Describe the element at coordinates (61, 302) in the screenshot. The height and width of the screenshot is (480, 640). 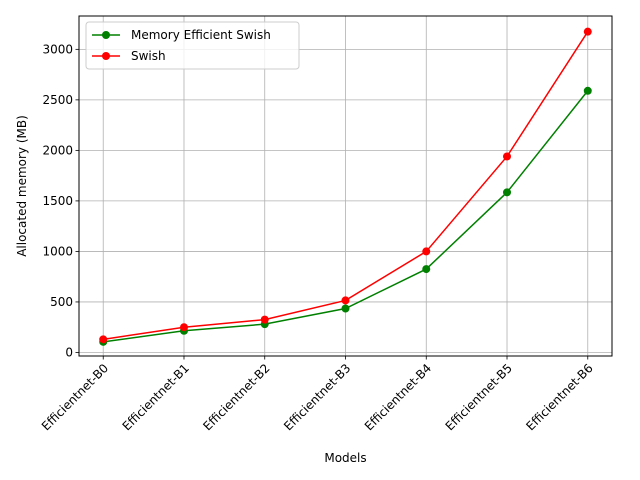
I see `y-tick-label: 500` at that location.